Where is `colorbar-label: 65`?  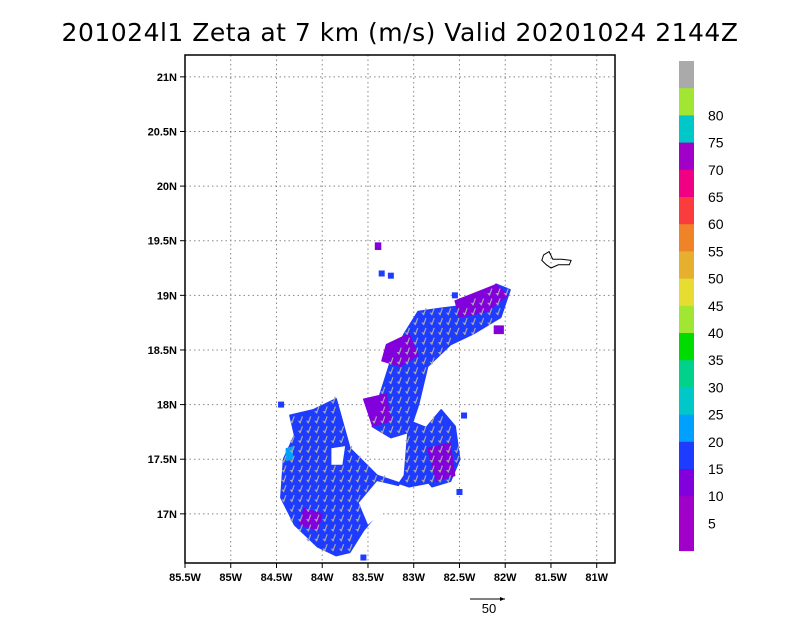
colorbar-label: 65 is located at coordinates (716, 197).